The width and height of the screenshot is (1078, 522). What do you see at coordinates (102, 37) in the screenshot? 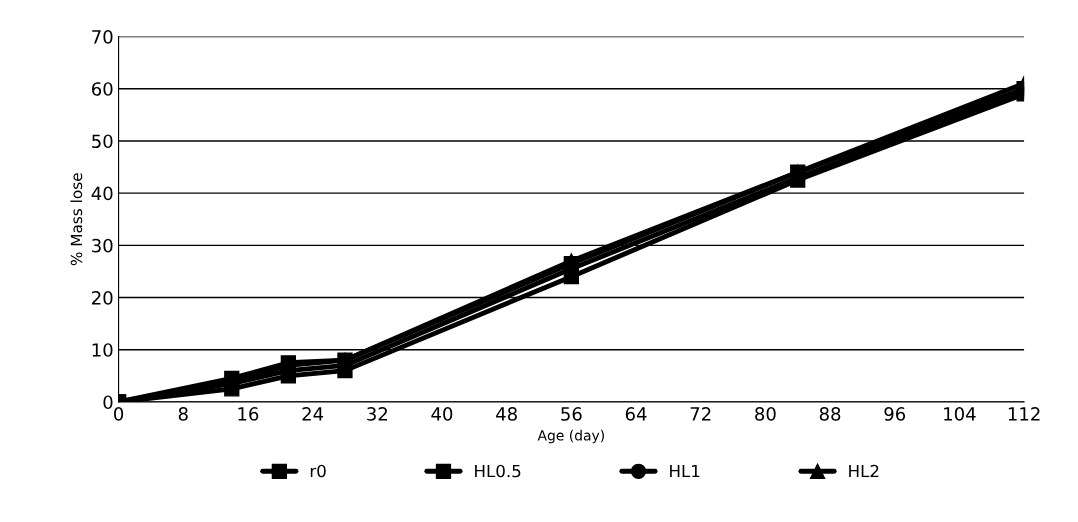
I see `y-tick-label: 70` at bounding box center [102, 37].